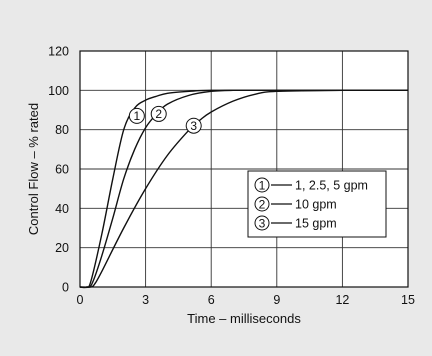 Image resolution: width=432 pixels, height=356 pixels. I want to click on legend-item-3: 3 15 gpm, so click(295, 223).